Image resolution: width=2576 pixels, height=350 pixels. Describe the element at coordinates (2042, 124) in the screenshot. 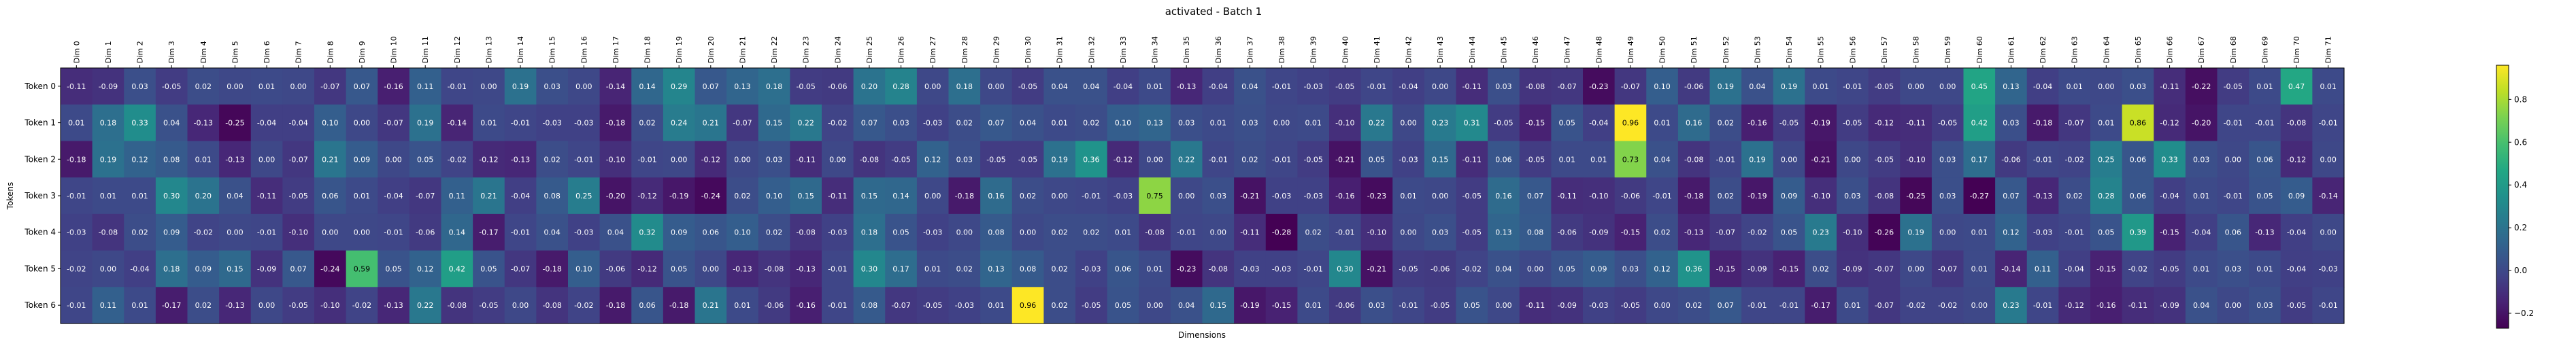

I see `cell-value-label: -0.18` at that location.